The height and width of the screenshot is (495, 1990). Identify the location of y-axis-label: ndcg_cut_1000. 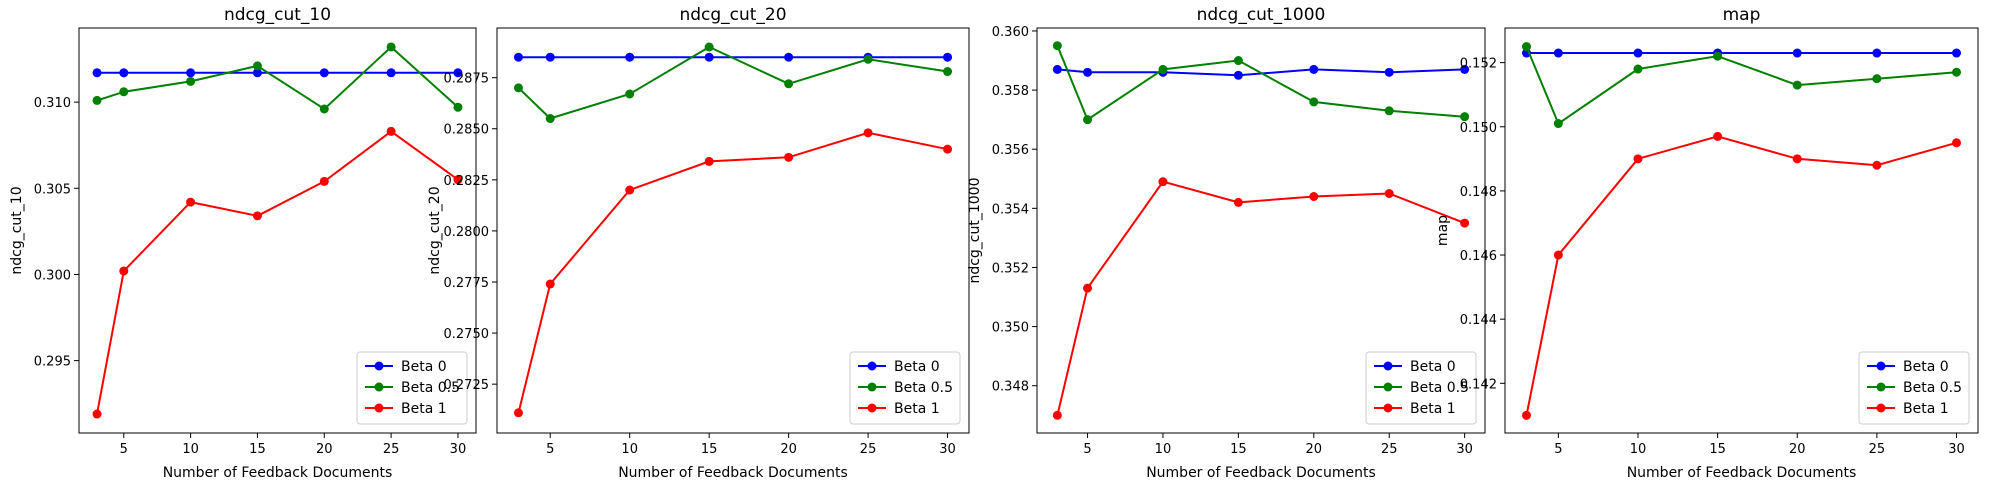
(975, 230).